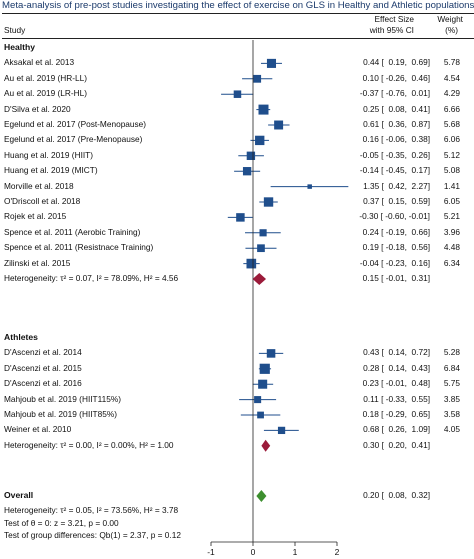 The image size is (474, 559). What do you see at coordinates (79, 247) in the screenshot?
I see `study-label: Spence et al. 2011 (Resistnace Training)` at bounding box center [79, 247].